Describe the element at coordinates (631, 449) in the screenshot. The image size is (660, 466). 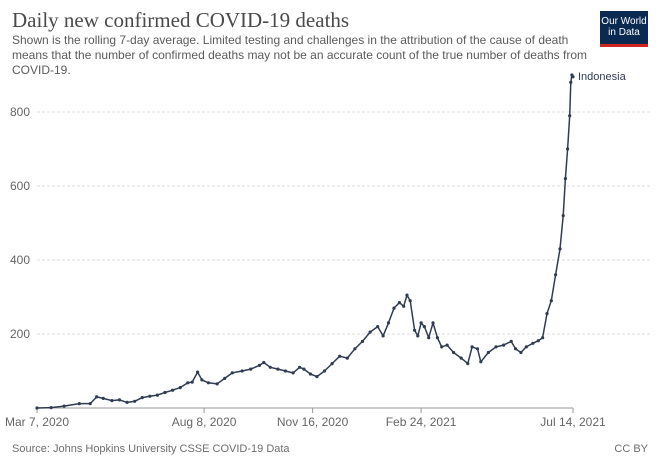
I see `license-link: CC BY` at that location.